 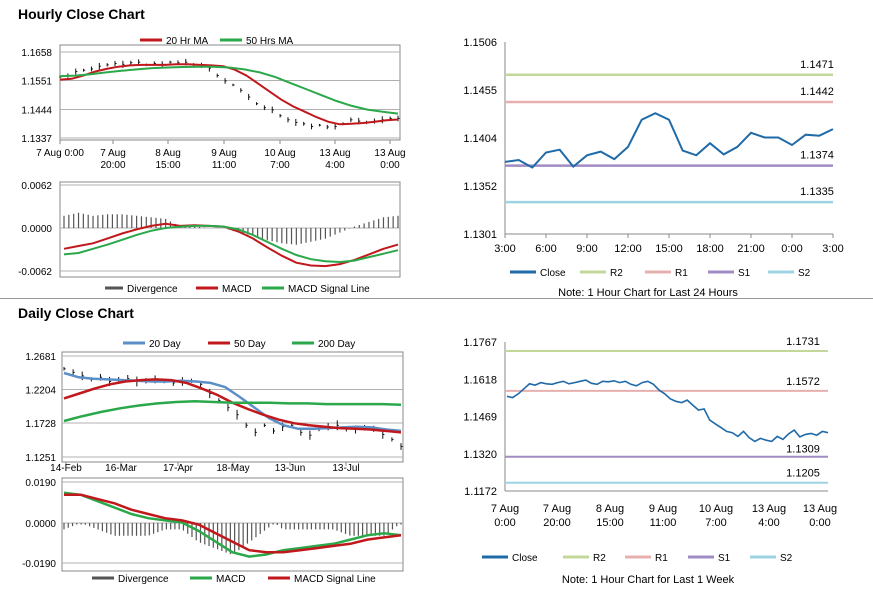 What do you see at coordinates (480, 380) in the screenshot?
I see `lastweek-ytick-label: 1.1618` at bounding box center [480, 380].